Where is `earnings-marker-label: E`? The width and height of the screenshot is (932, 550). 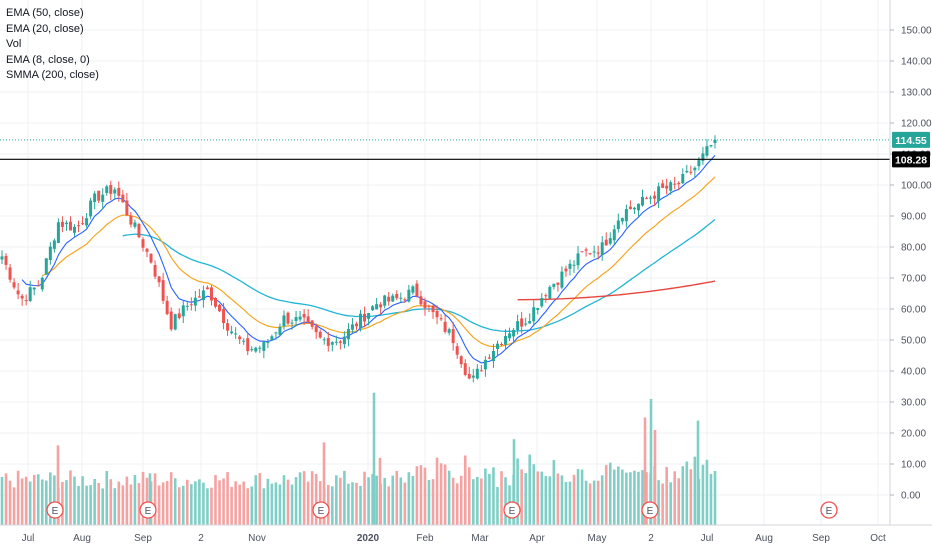
earnings-marker-label: E is located at coordinates (148, 511).